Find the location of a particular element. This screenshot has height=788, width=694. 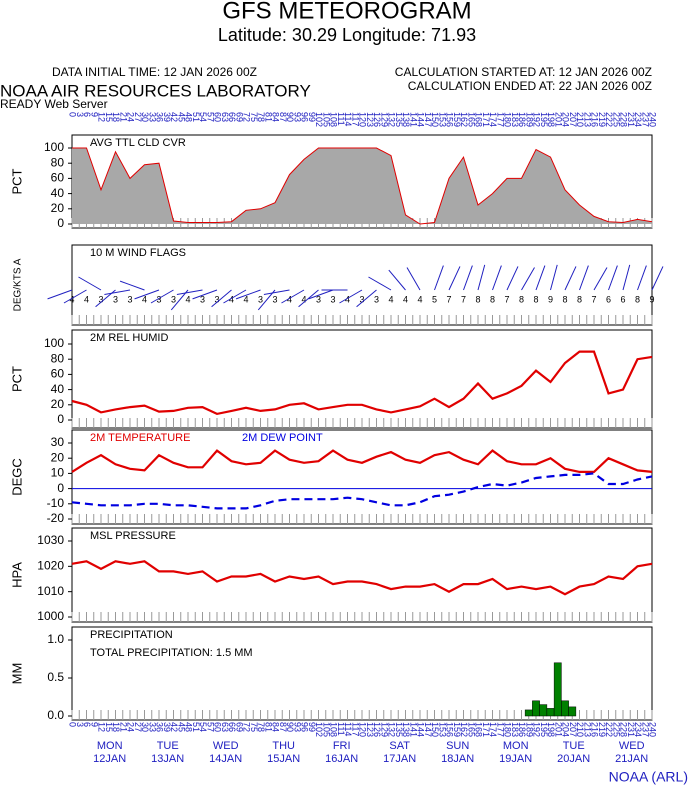

bottom-hour-label: 96 is located at coordinates (305, 727).